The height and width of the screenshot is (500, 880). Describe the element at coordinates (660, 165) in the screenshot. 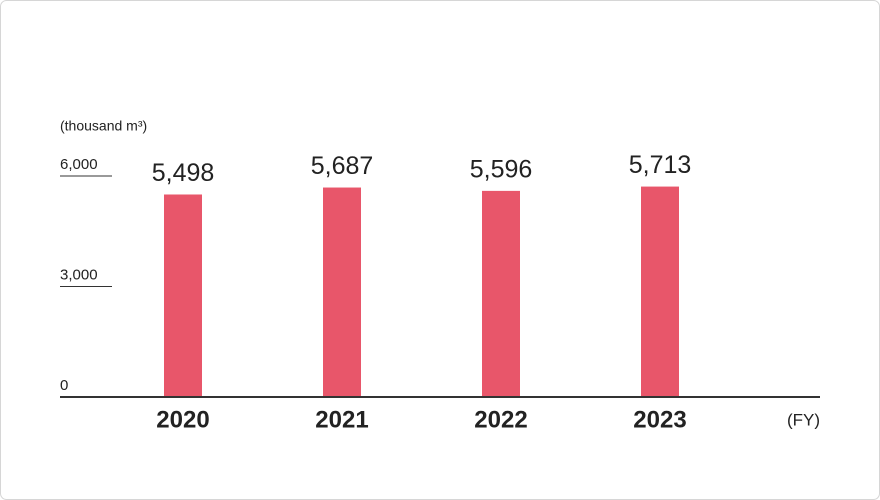

I see `value-label: 5,713` at that location.